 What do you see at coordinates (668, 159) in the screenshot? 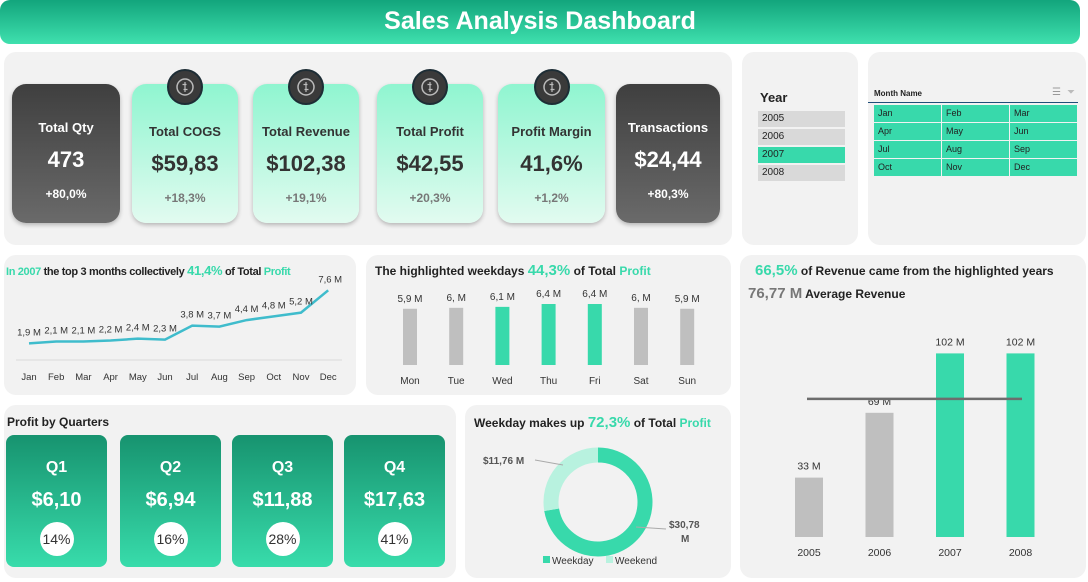
I see `kpi-value: $24,44` at bounding box center [668, 159].